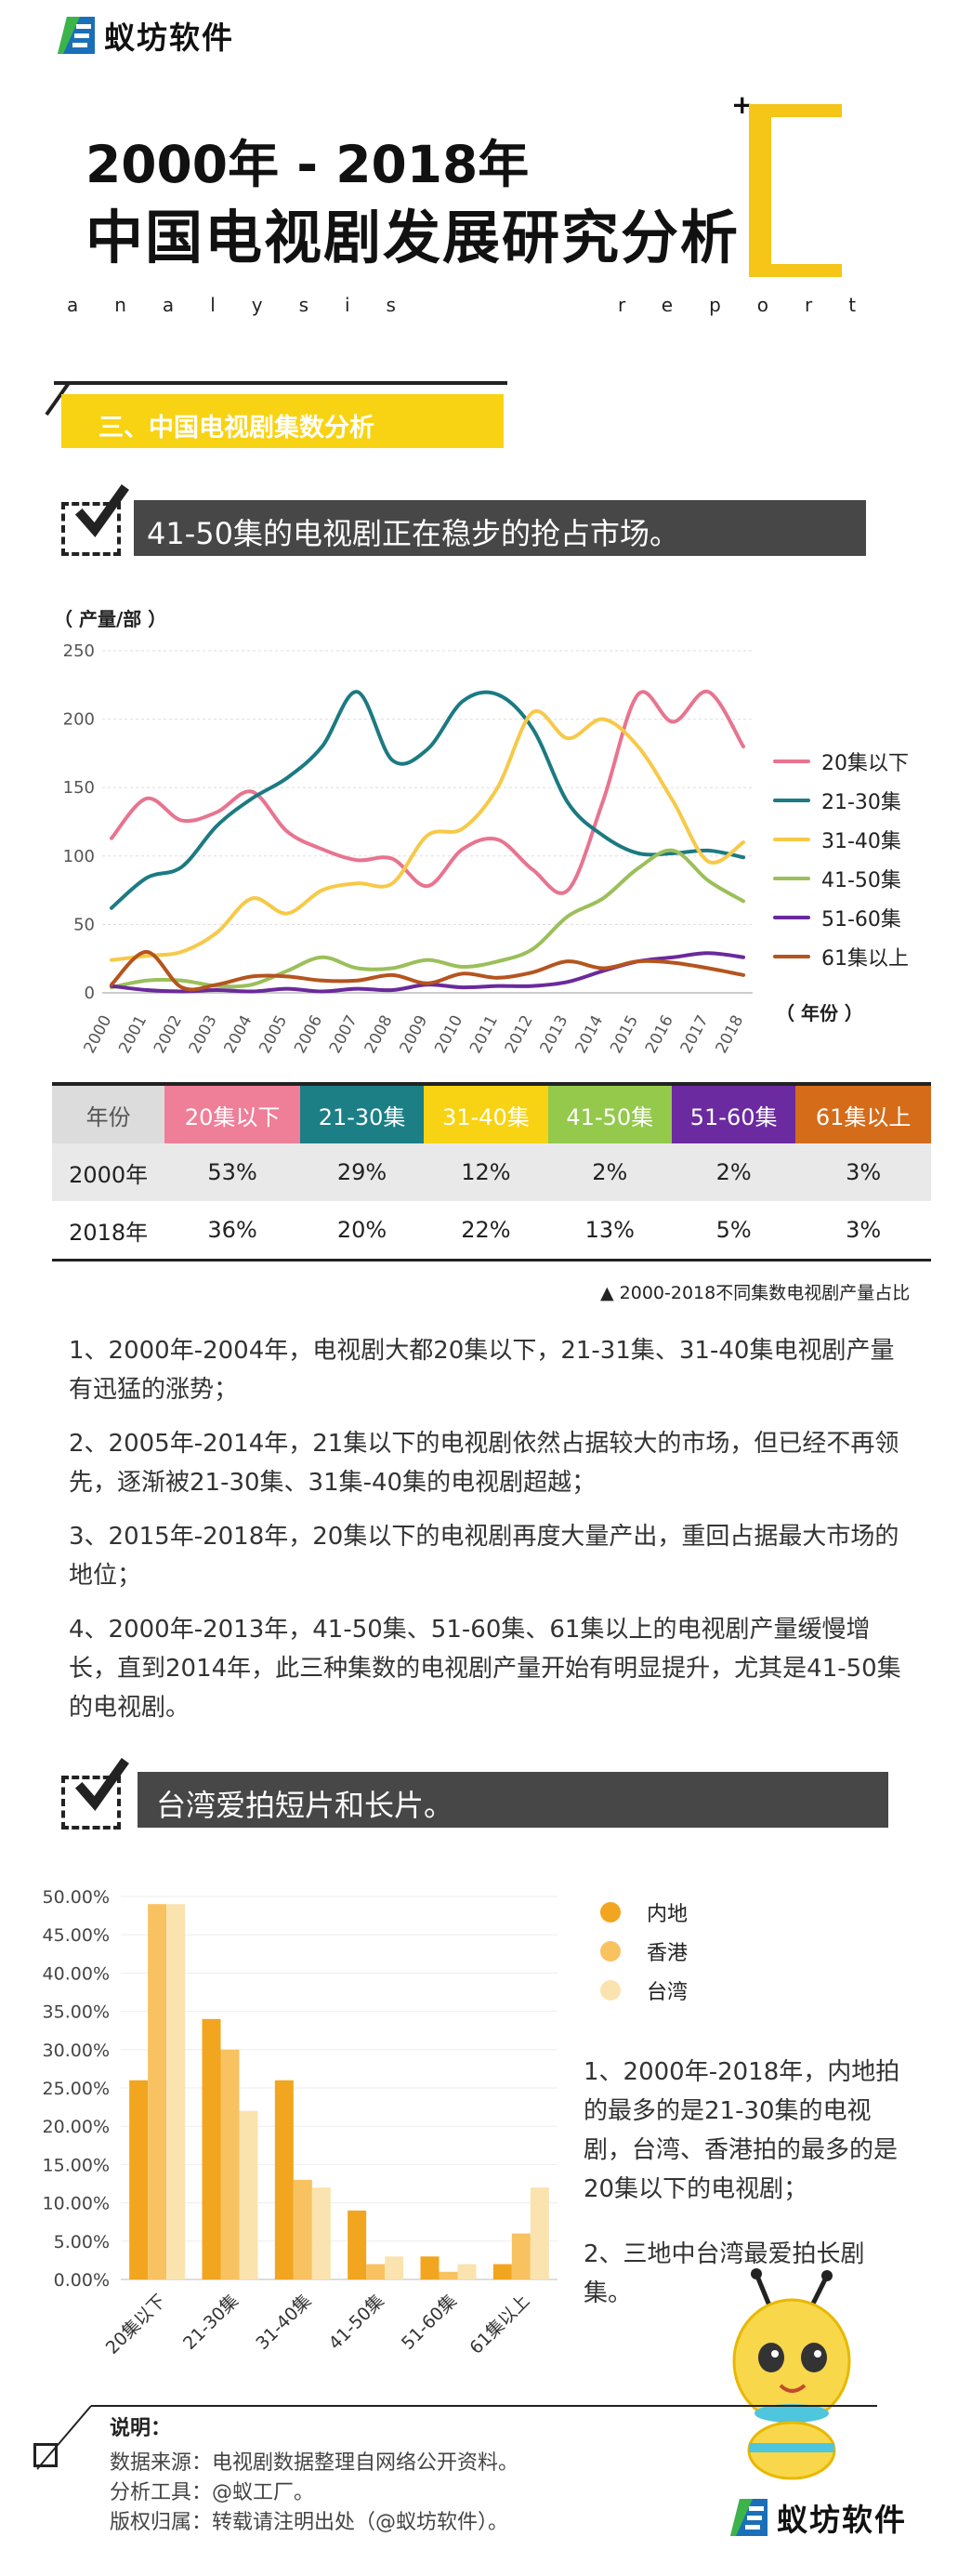 The image size is (971, 2576). What do you see at coordinates (76, 2165) in the screenshot?
I see `y-tick-label: 15.00%` at bounding box center [76, 2165].